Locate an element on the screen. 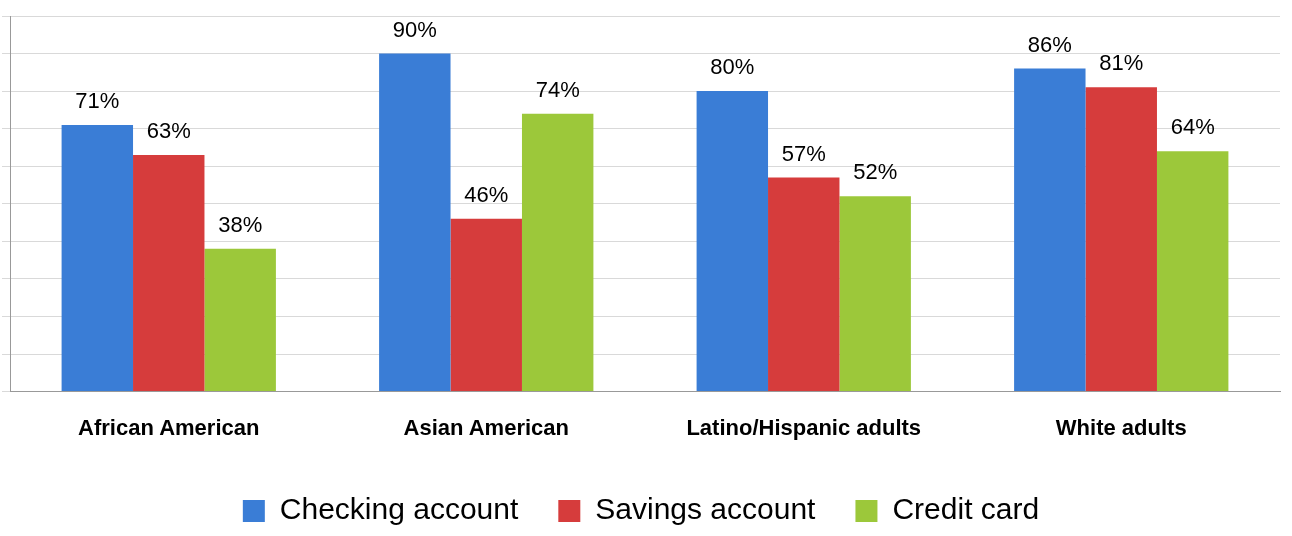 This screenshot has height=536, width=1292. data-label: 71% is located at coordinates (97, 100).